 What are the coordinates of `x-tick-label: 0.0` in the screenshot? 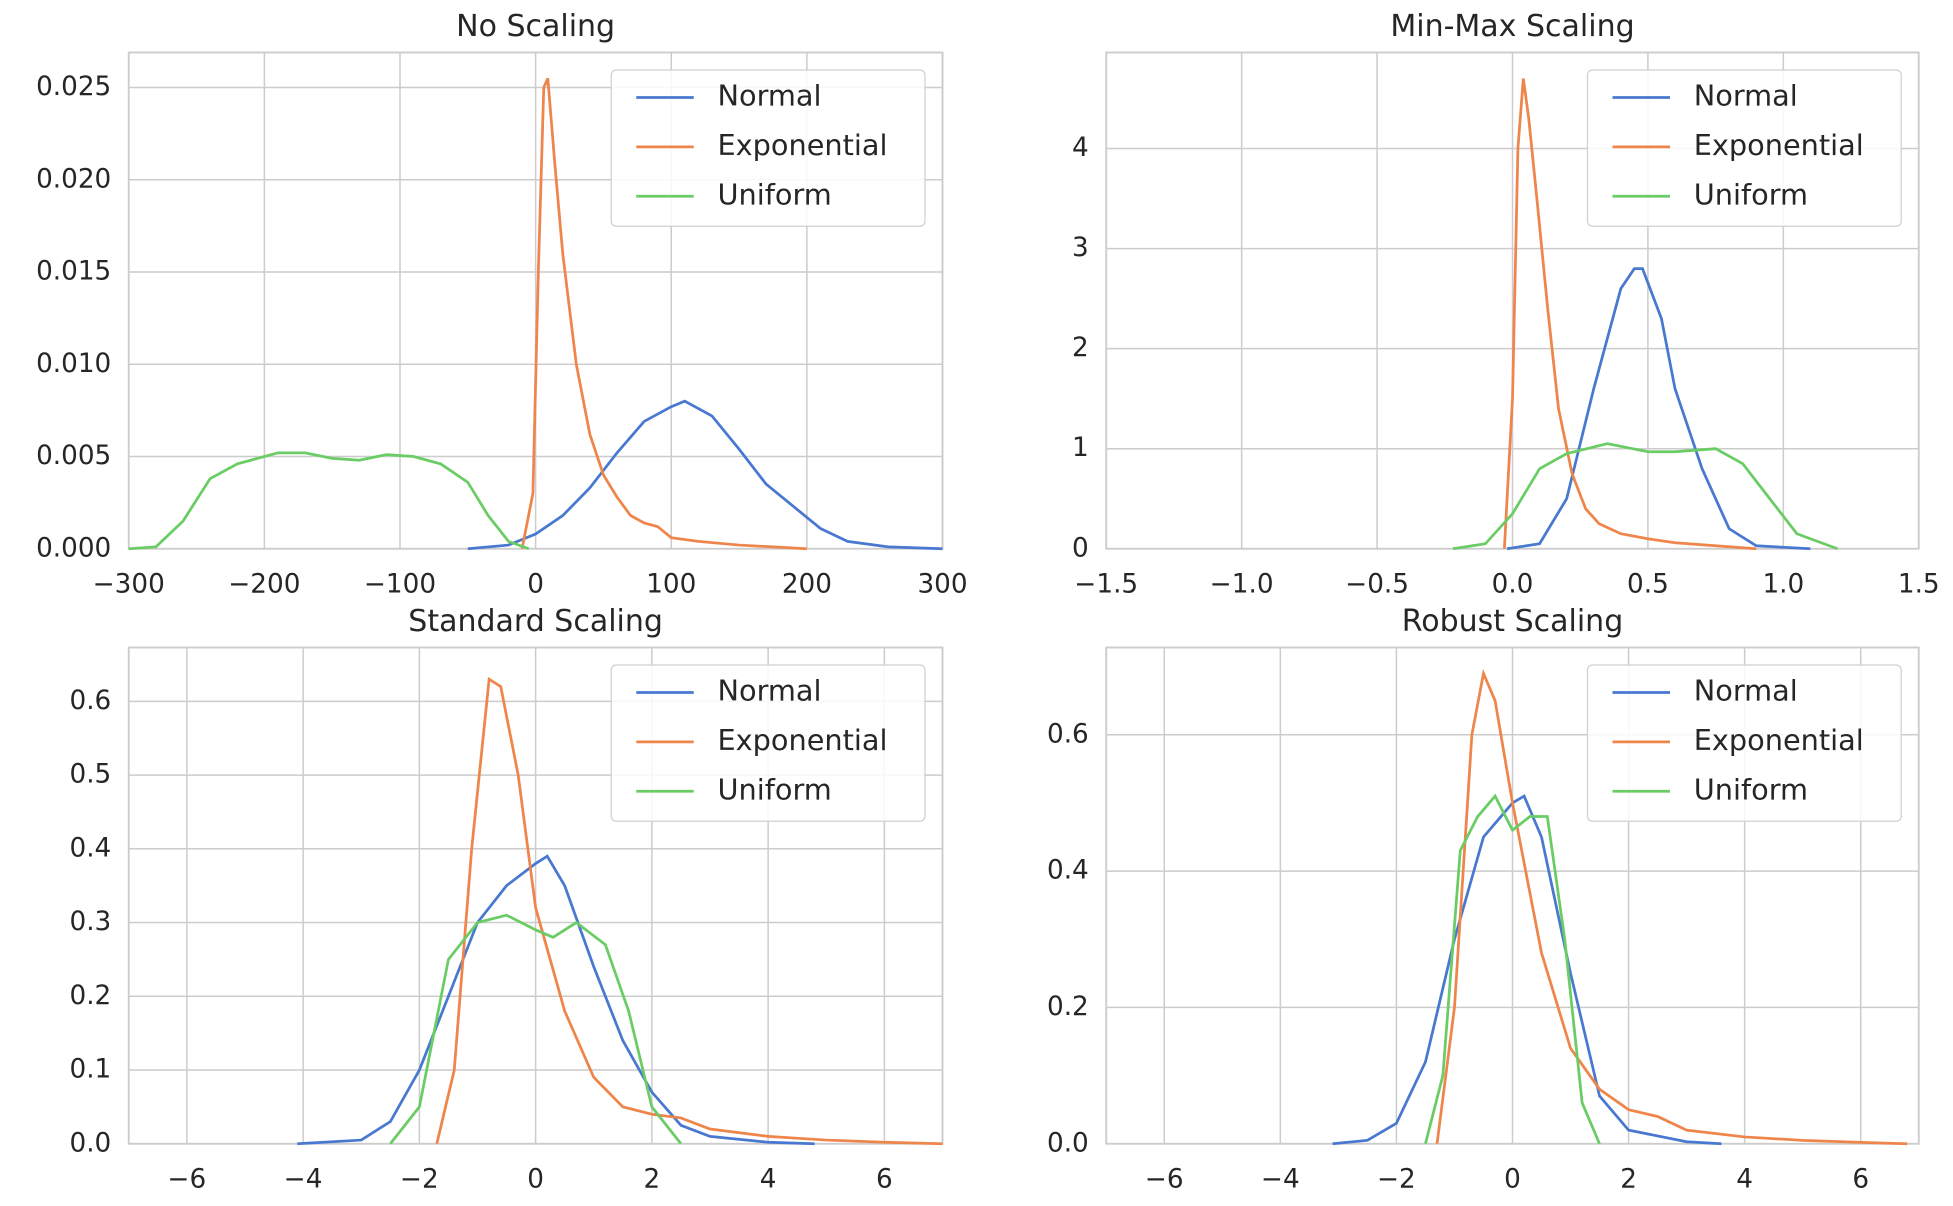 It's located at (1513, 585).